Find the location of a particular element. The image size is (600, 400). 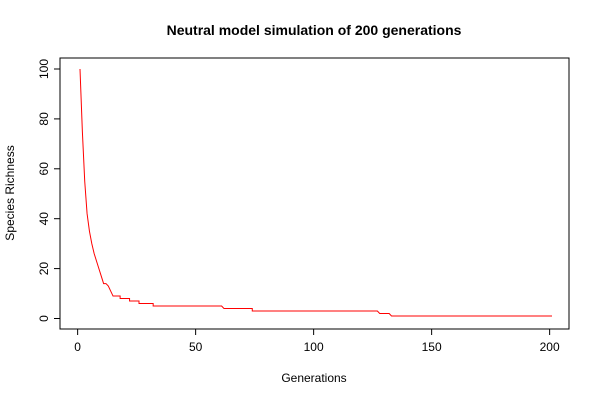

x-tick-label: 50 is located at coordinates (196, 347).